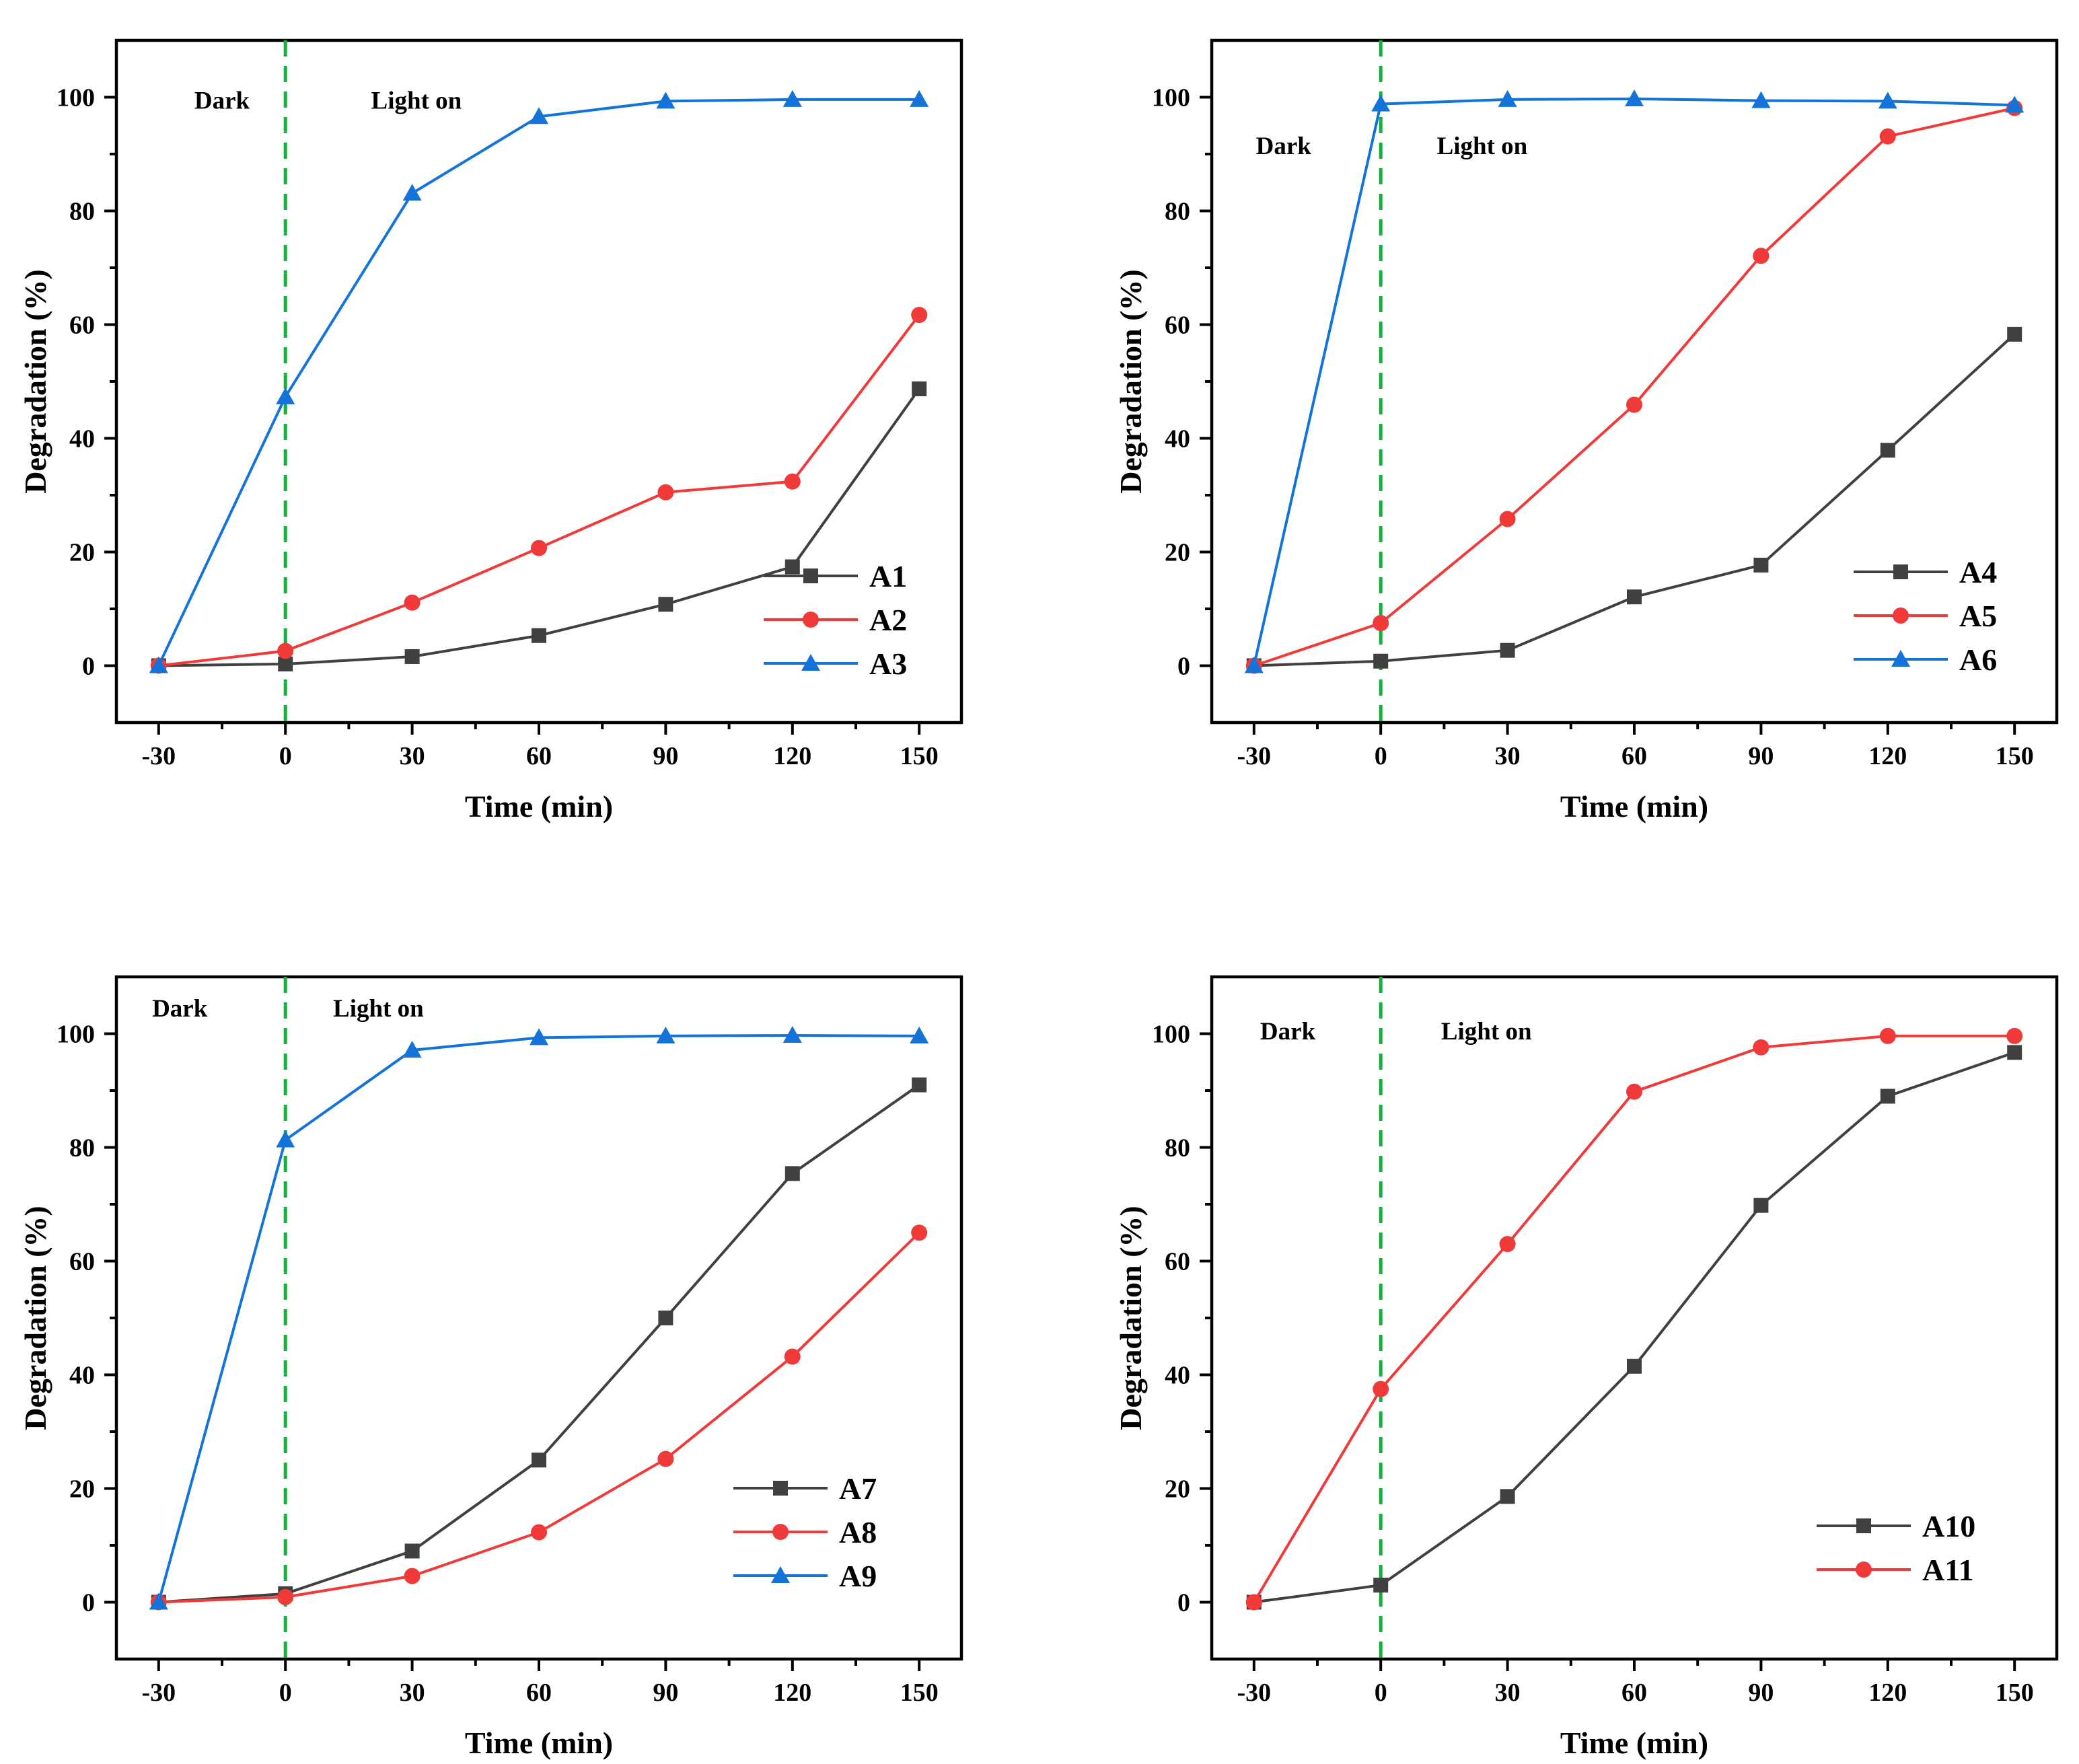 Image resolution: width=2079 pixels, height=1764 pixels. What do you see at coordinates (810, 662) in the screenshot?
I see `legend-marker-A3` at bounding box center [810, 662].